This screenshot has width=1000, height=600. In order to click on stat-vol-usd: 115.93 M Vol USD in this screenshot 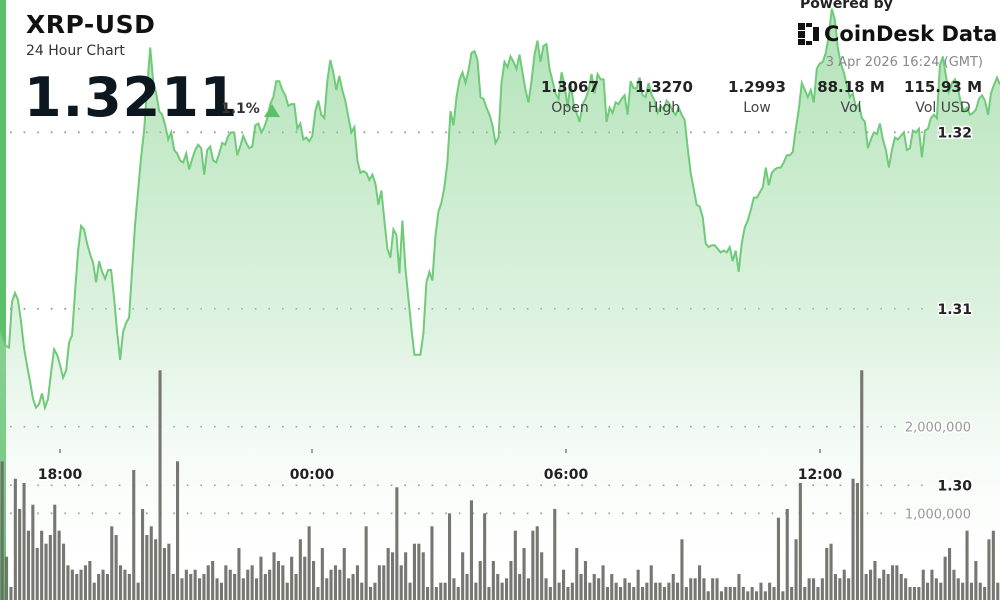, I will do `click(943, 97)`.